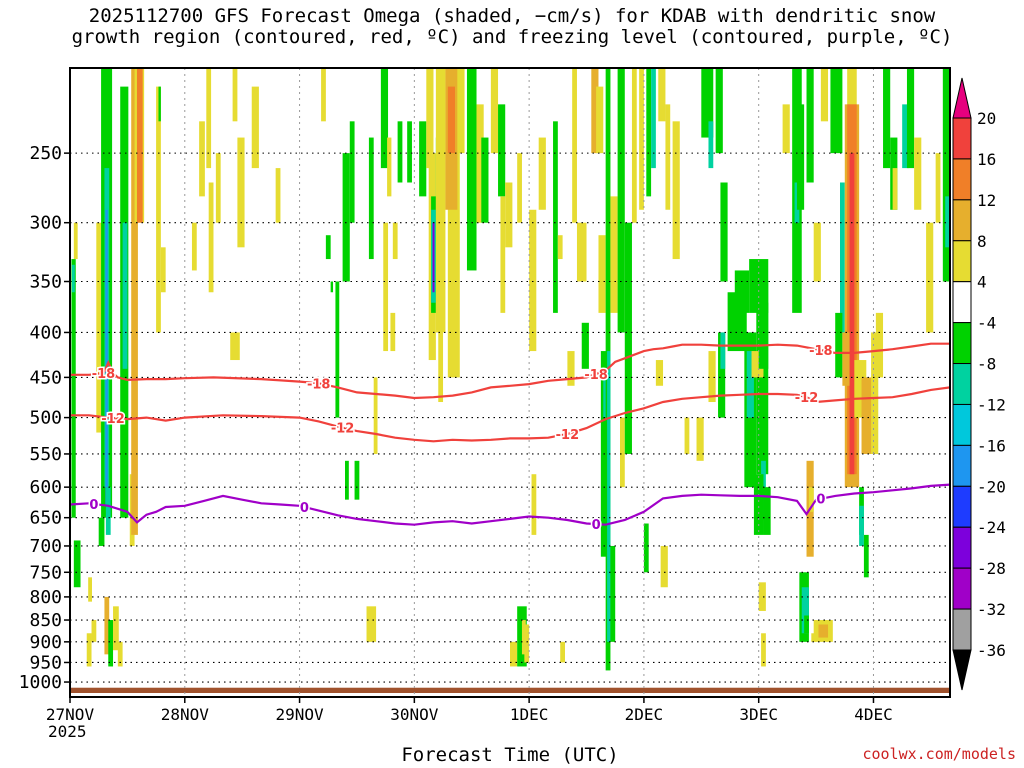  Describe the element at coordinates (986, 364) in the screenshot. I see `colorbar-label: -8` at that location.